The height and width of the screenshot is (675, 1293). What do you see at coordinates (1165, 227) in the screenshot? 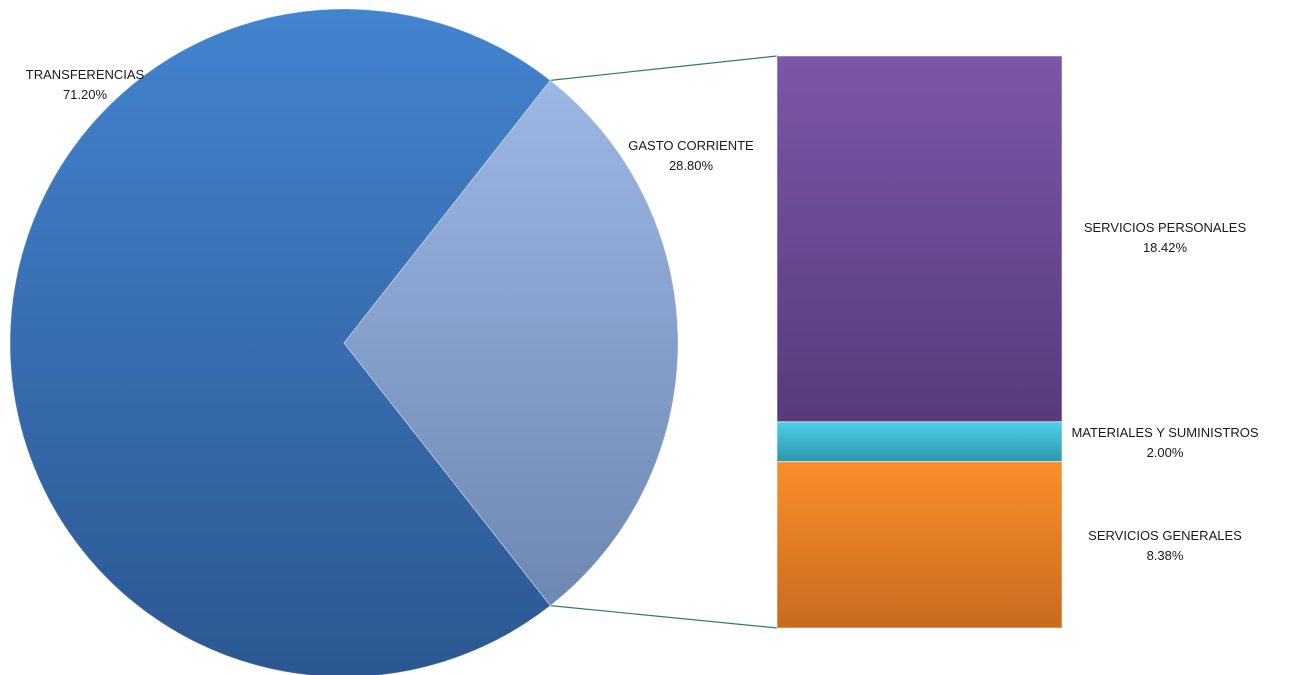
I see `bar-servicios-personales-label: SERVICIOS PERSONALES` at bounding box center [1165, 227].